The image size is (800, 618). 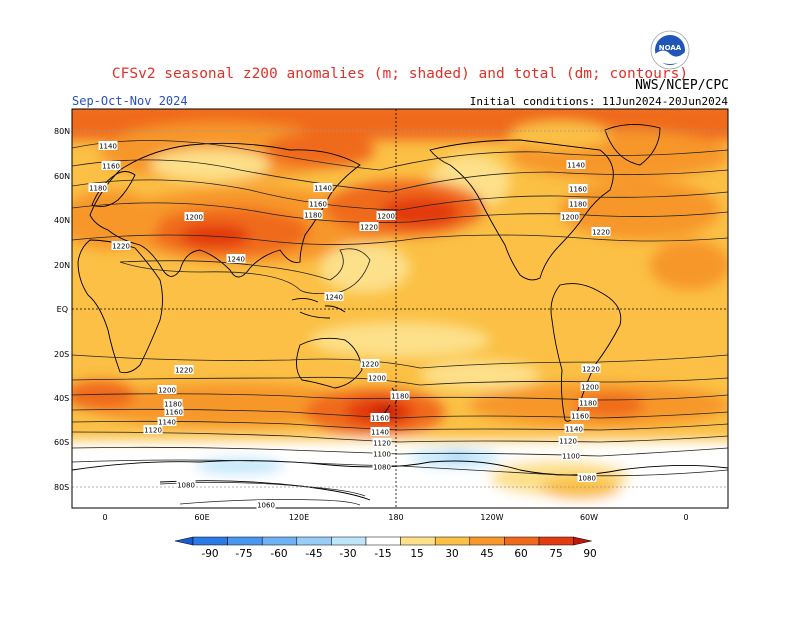 I want to click on lon-label-60e: 60E, so click(x=202, y=517).